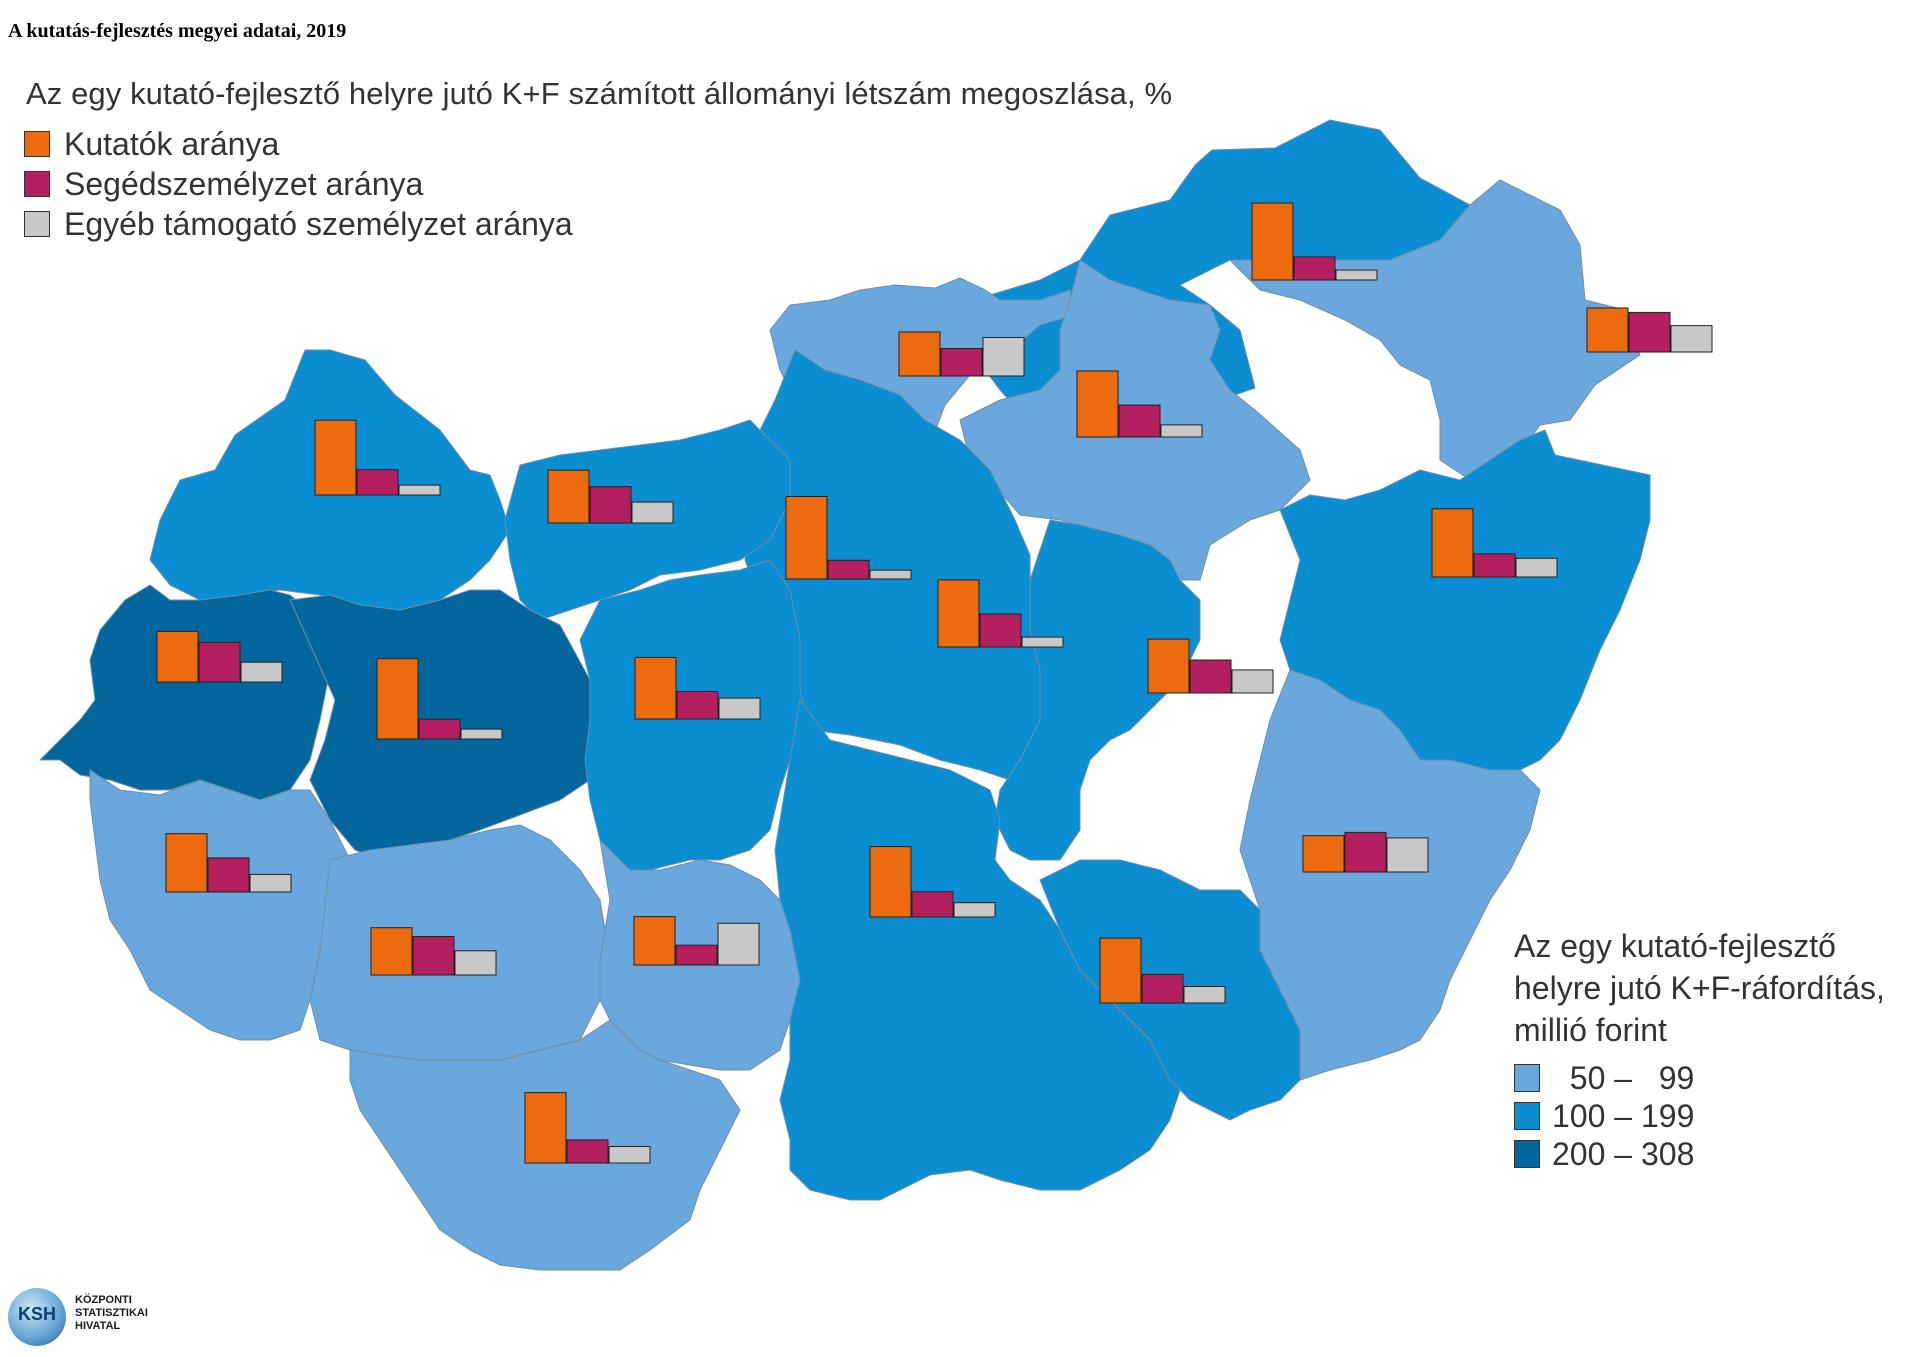 This screenshot has height=1357, width=1920. What do you see at coordinates (1097, 690) in the screenshot?
I see `county-j-sz-nagykun-szolnok` at bounding box center [1097, 690].